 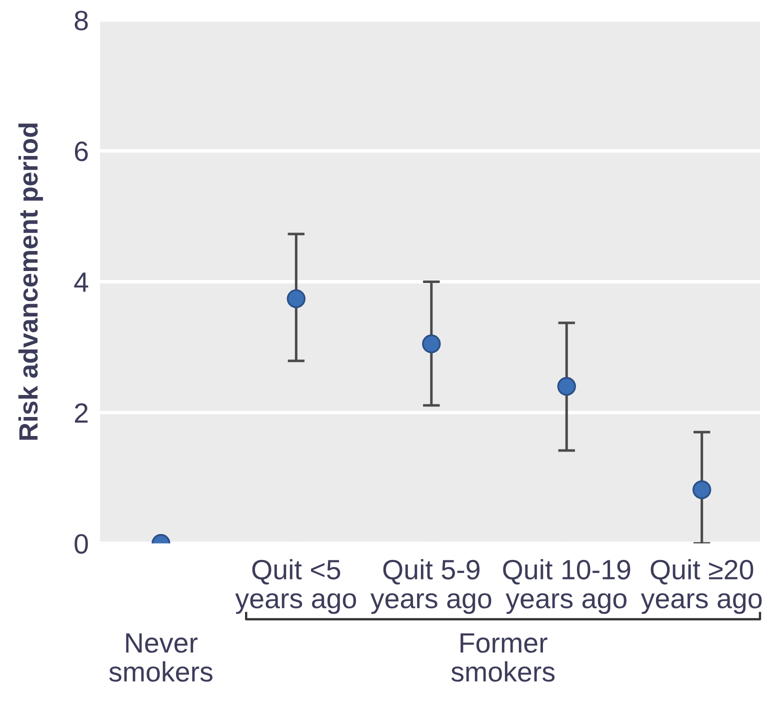 What do you see at coordinates (81, 282) in the screenshot?
I see `y-tick-label: 4` at bounding box center [81, 282].